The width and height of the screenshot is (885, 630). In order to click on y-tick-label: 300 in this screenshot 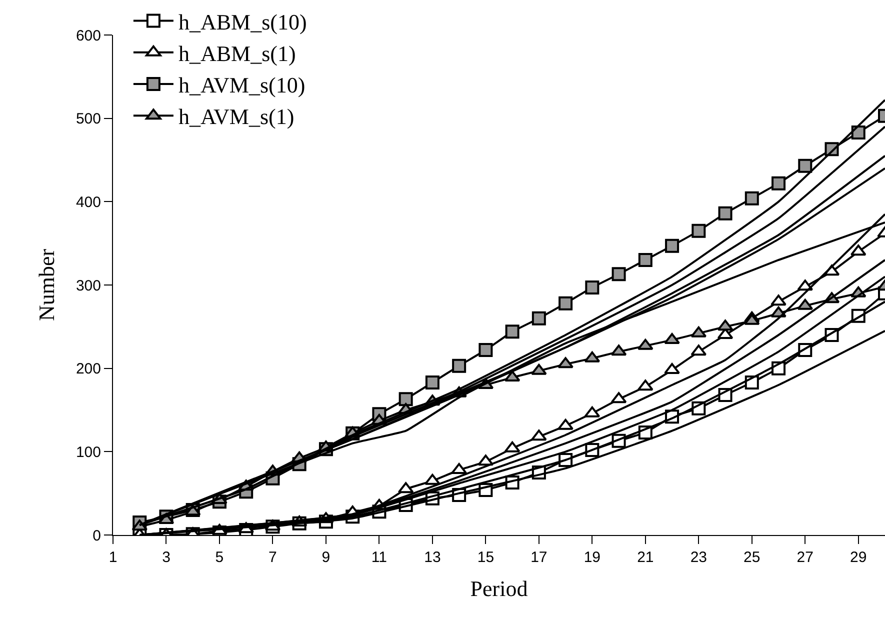, I will do `click(88, 285)`.